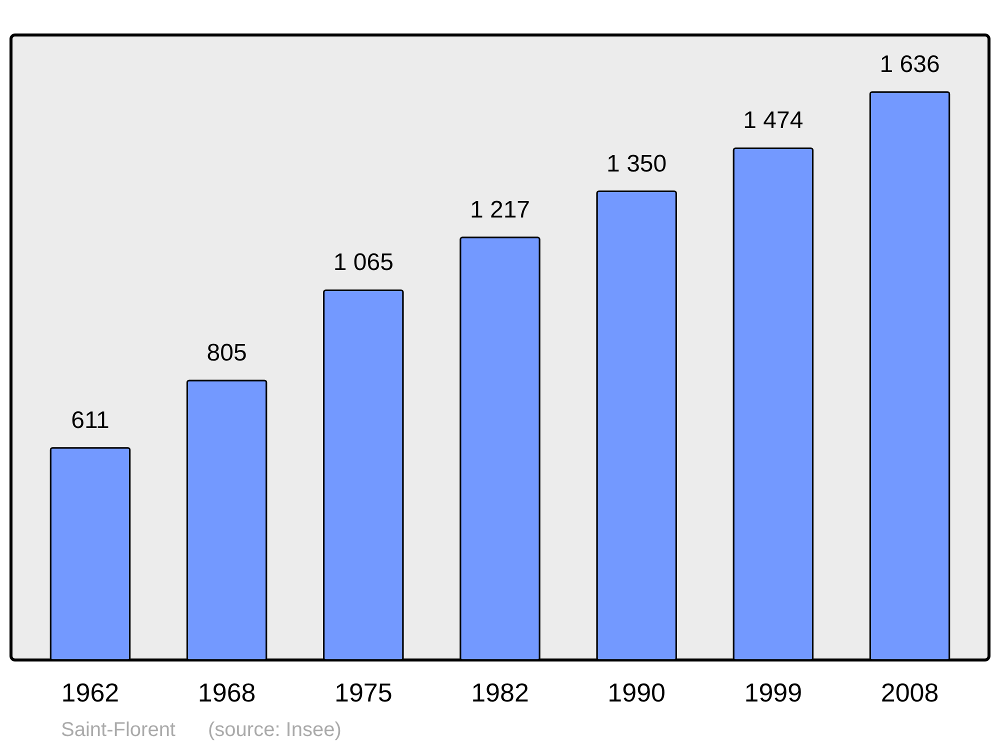  What do you see at coordinates (636, 164) in the screenshot?
I see `data-label: 1 350` at bounding box center [636, 164].